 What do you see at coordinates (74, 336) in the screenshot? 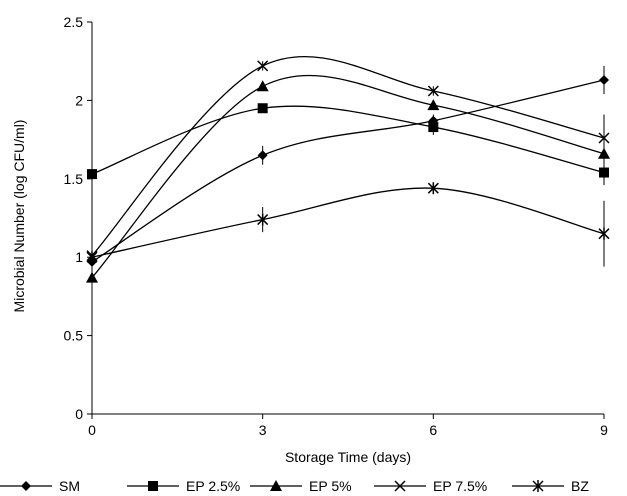
I see `y-tick-label: 0.5` at bounding box center [74, 336].